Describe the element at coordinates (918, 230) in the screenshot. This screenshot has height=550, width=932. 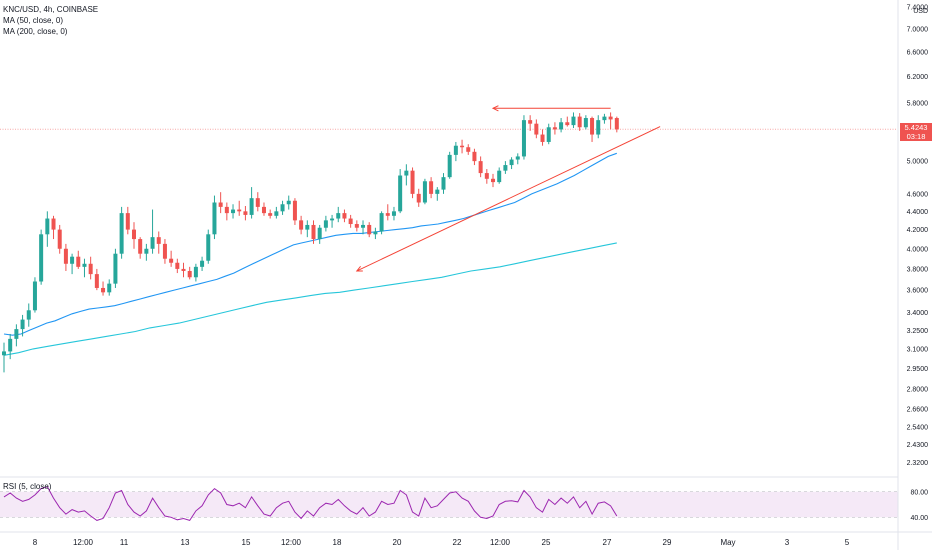
I see `price-tick-label: 4.2000` at that location.